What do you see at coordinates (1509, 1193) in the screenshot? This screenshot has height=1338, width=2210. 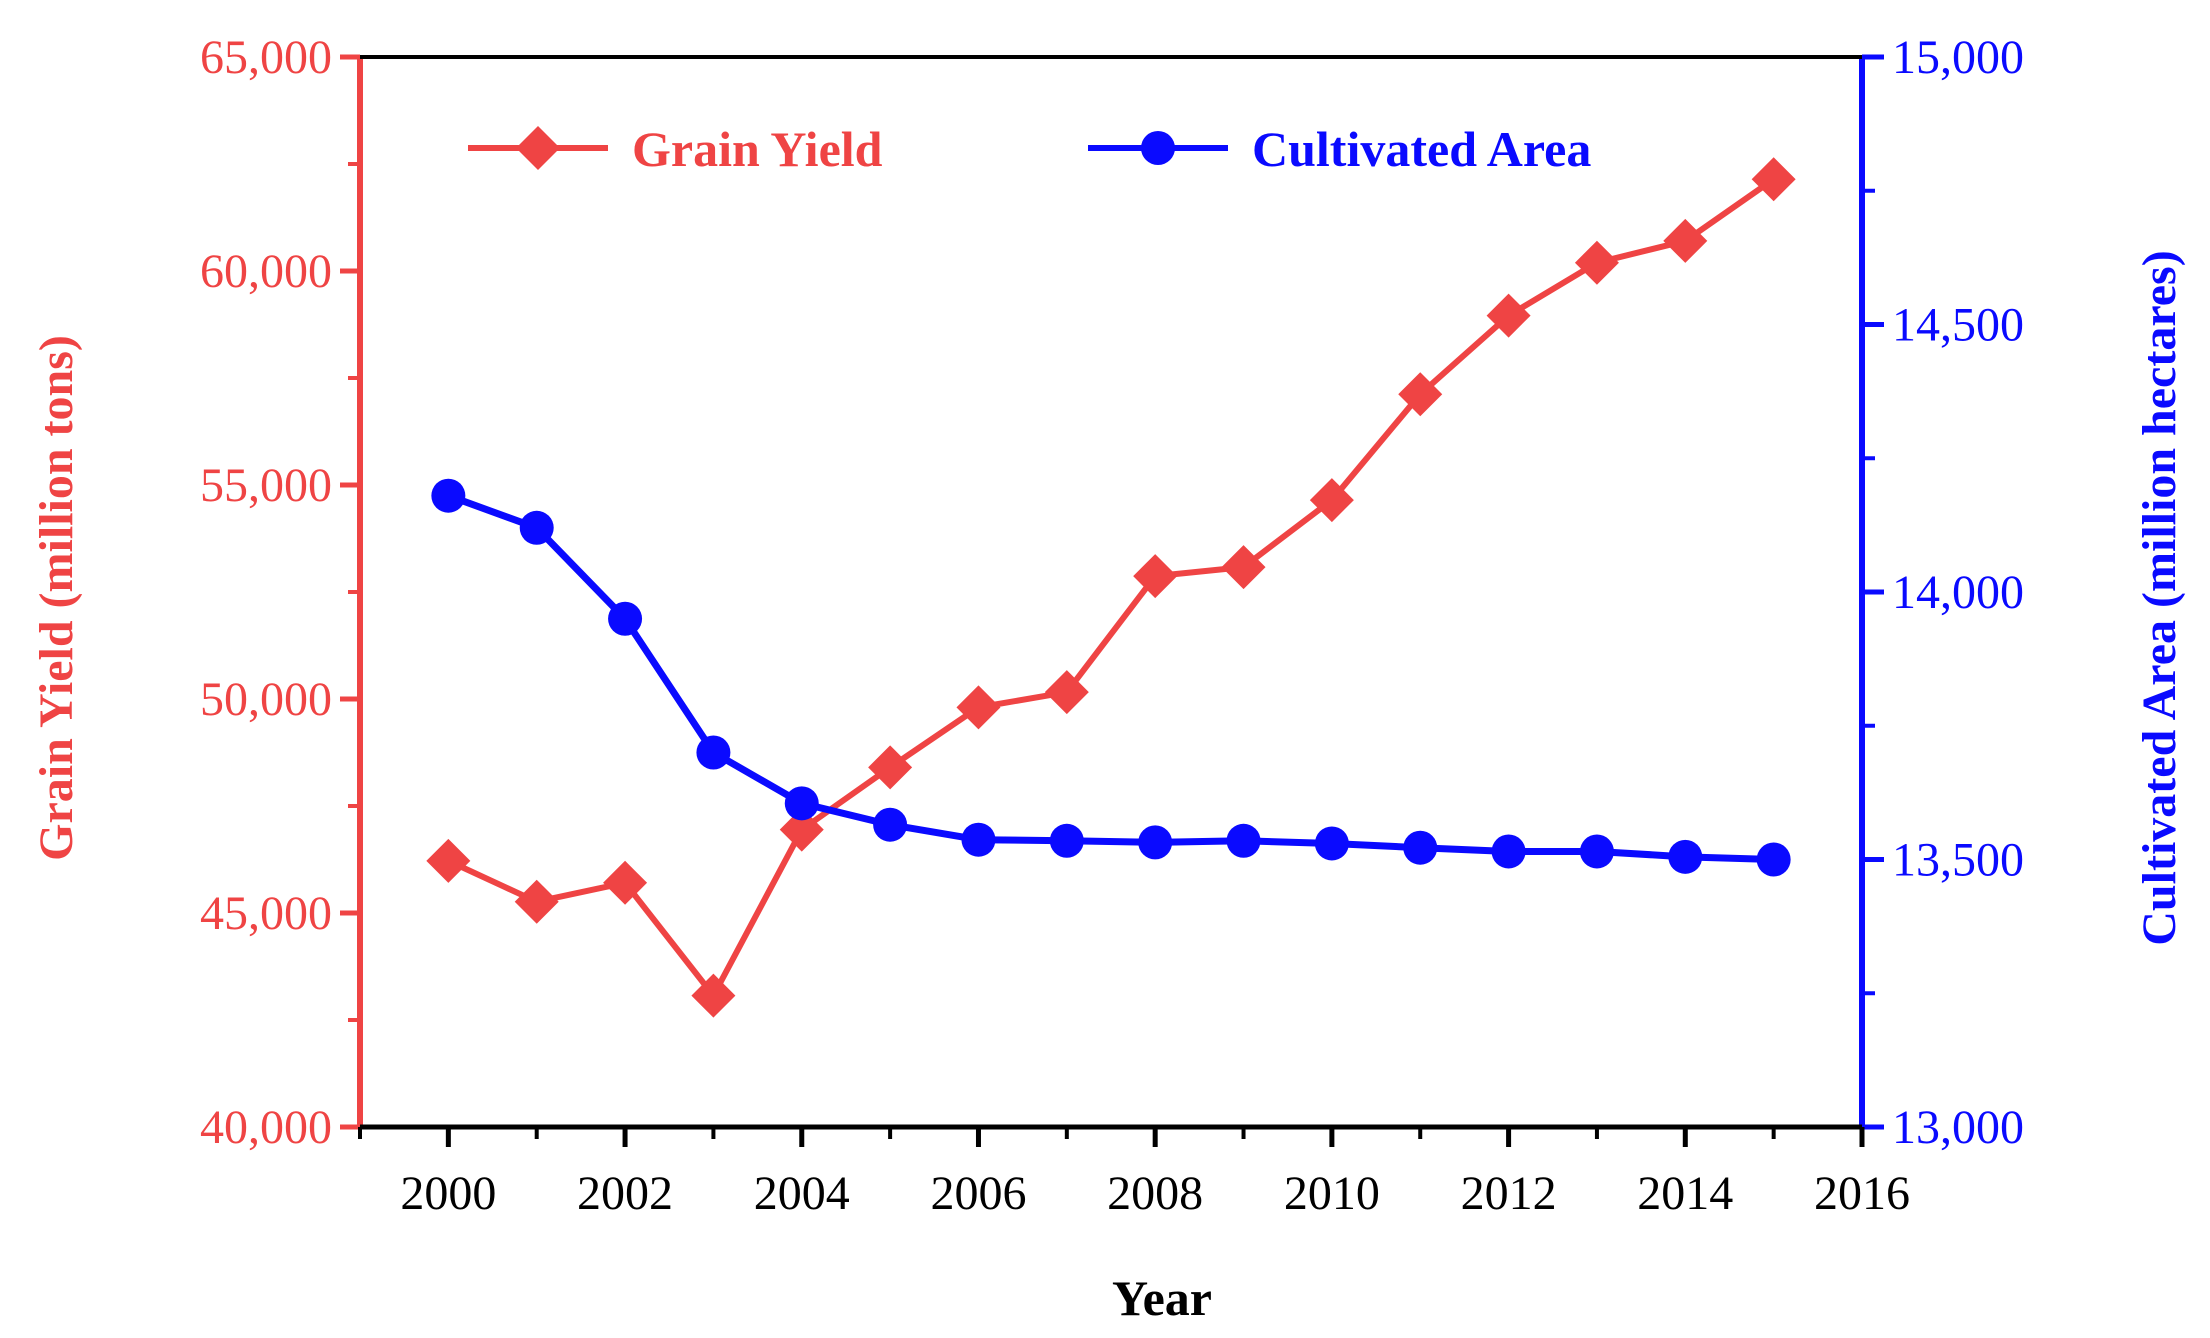 I see `x-tick-label: 2012` at bounding box center [1509, 1193].